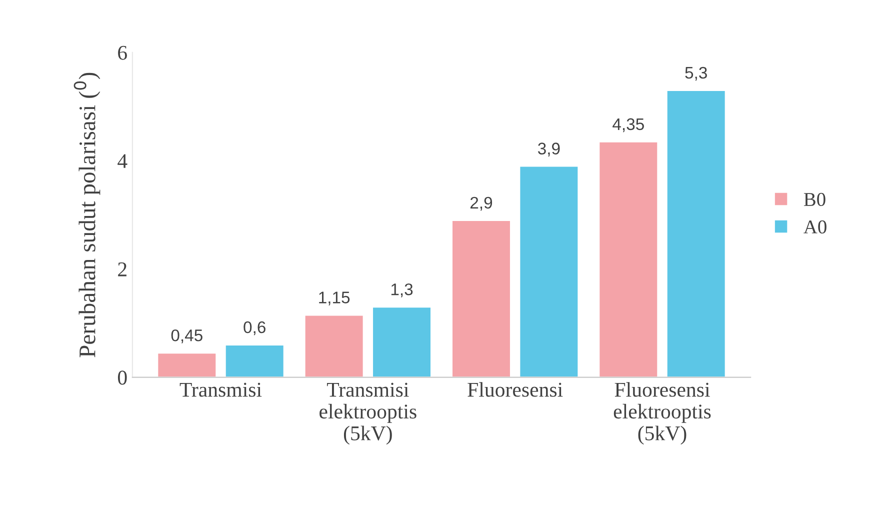  Describe the element at coordinates (122, 53) in the screenshot. I see `y-tick-label: 6` at that location.